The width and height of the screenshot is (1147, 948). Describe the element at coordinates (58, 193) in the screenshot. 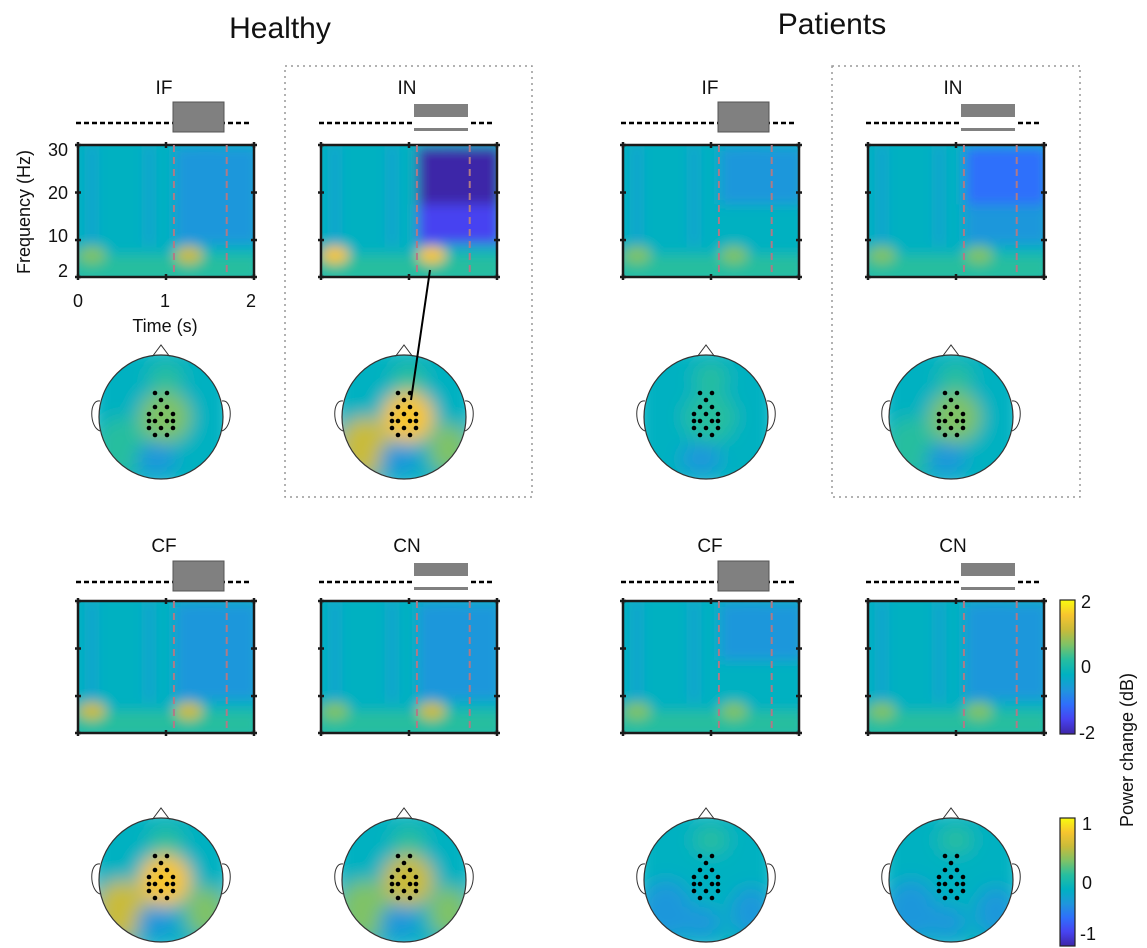

I see `y-tick-20: 20` at that location.